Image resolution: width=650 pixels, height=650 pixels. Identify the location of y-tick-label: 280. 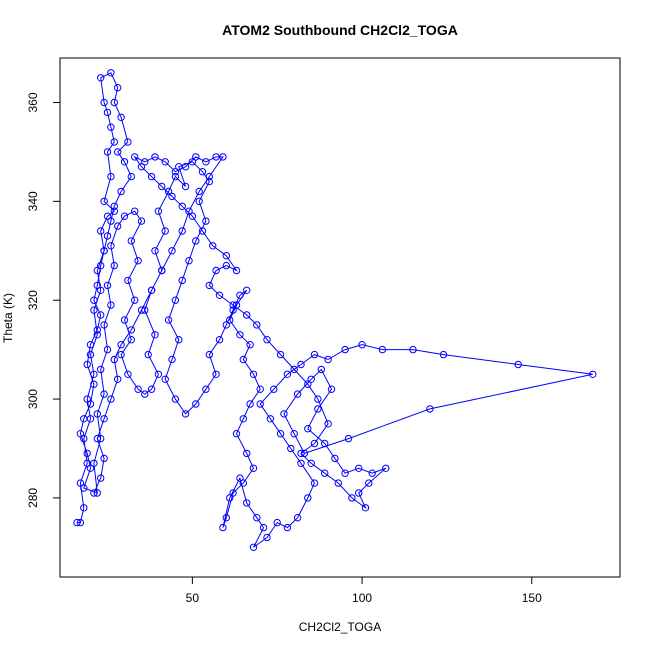
(33, 498).